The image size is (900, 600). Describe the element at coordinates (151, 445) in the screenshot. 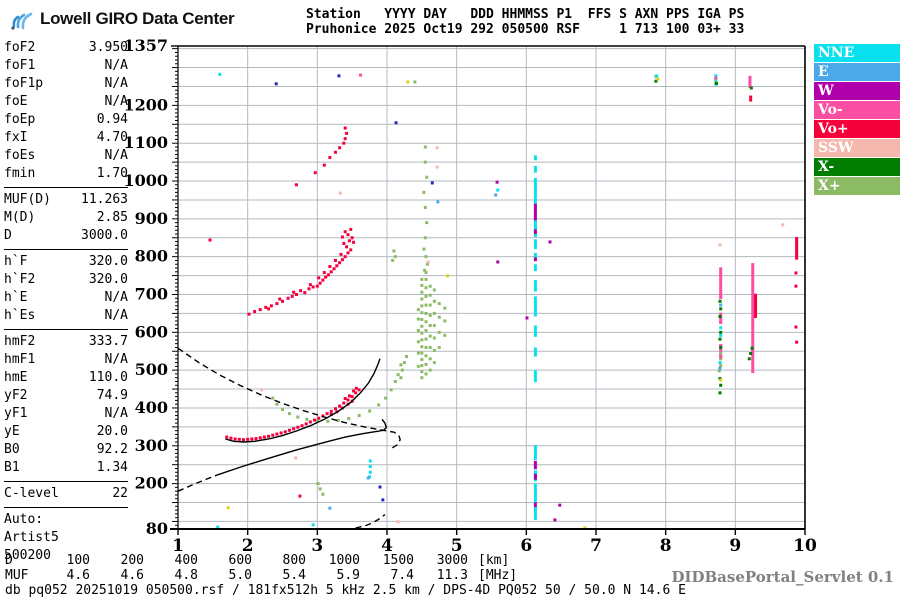

I see `y-axis-tick-label: 300` at that location.